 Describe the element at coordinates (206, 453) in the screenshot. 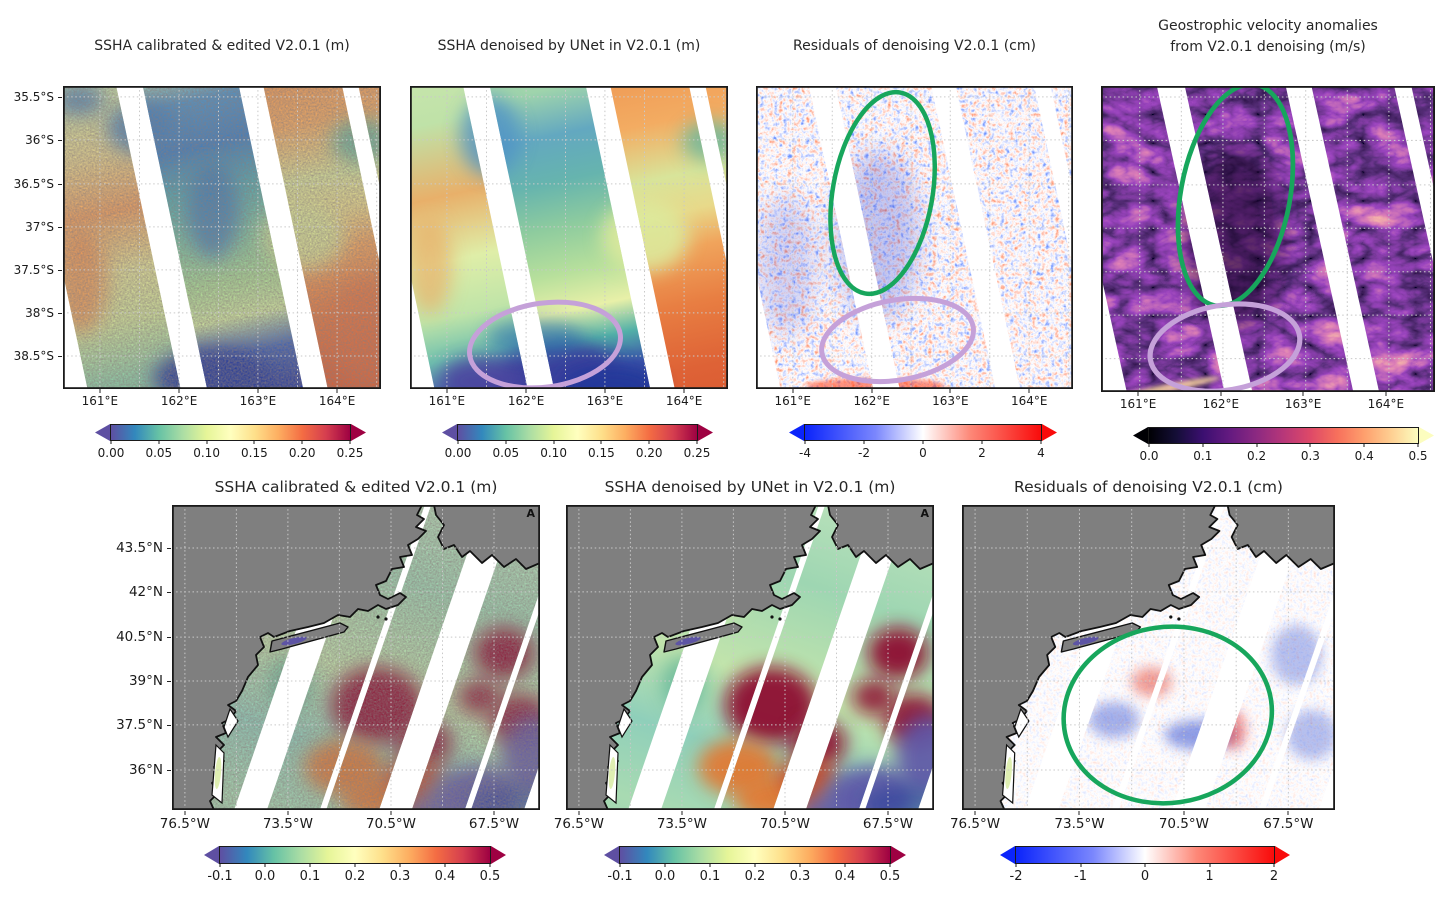

I see `colorbar-tick-label: 0.10` at that location.